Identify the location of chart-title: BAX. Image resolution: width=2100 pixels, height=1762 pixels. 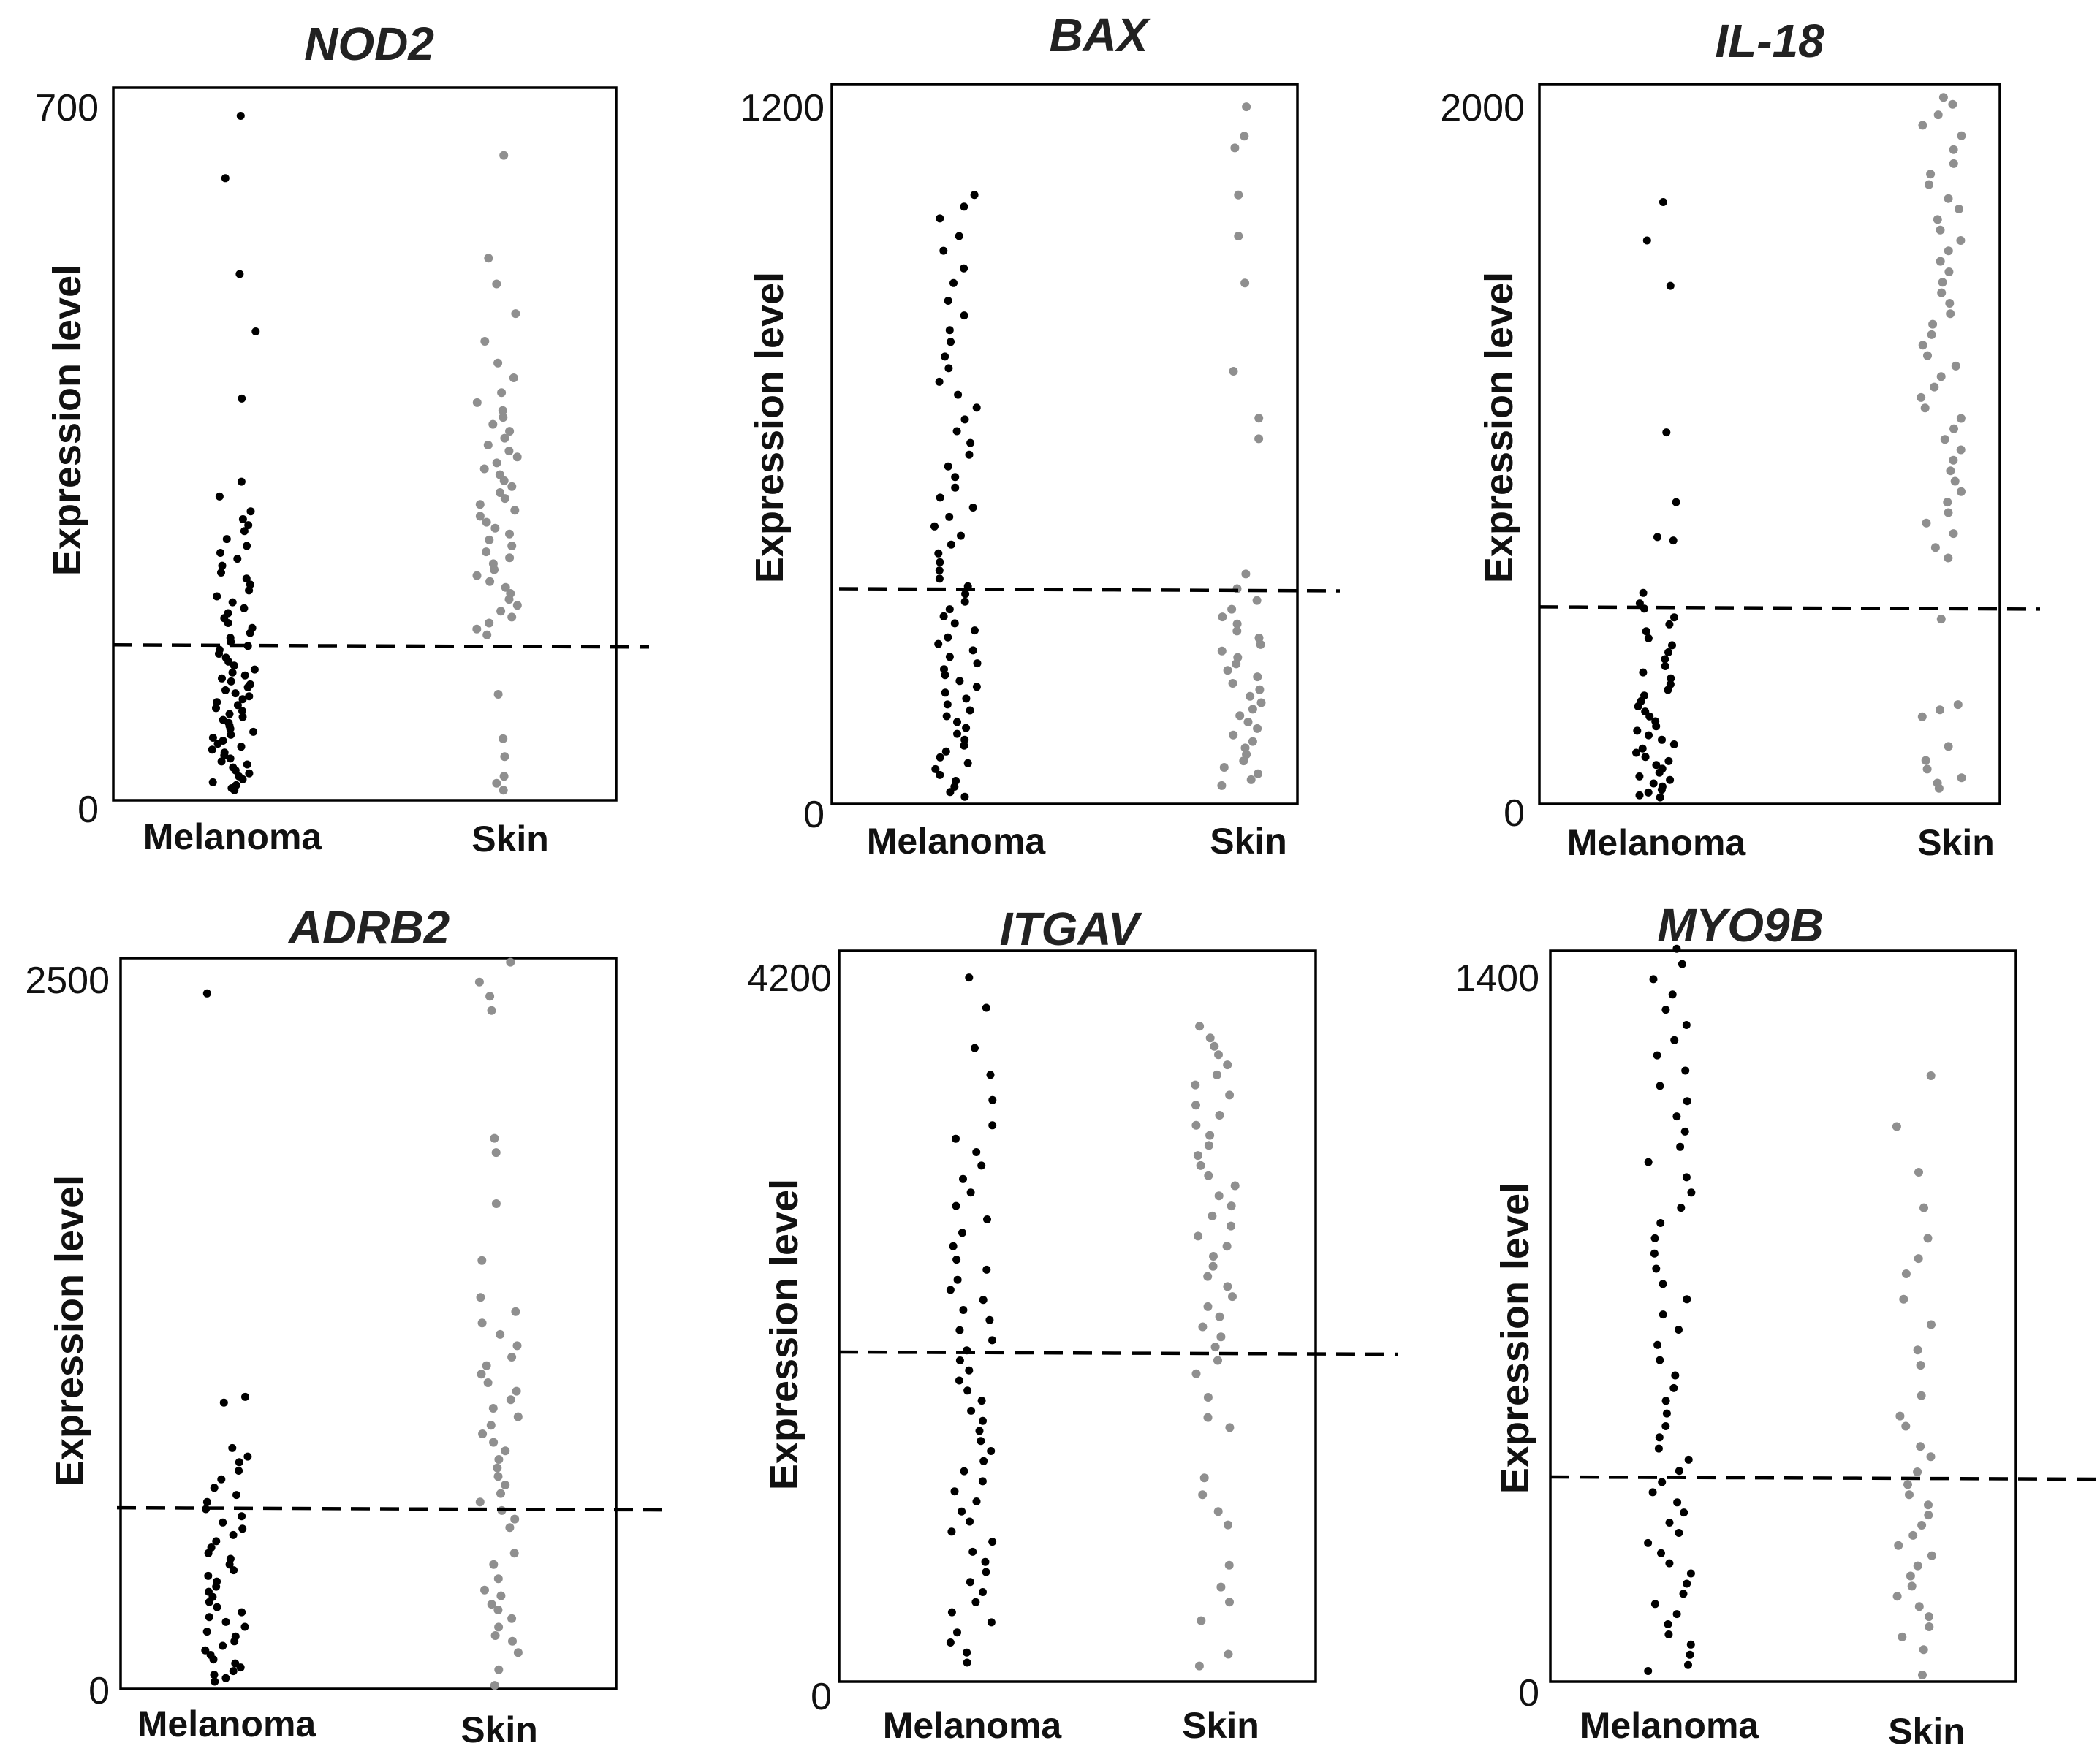
(1099, 35).